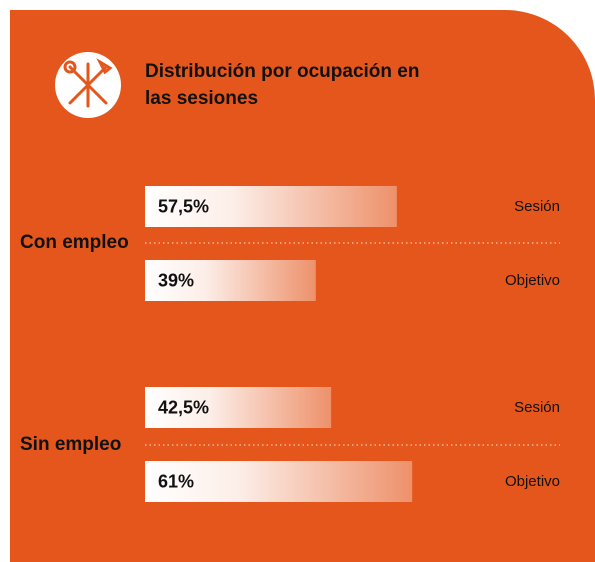 This screenshot has width=595, height=562. What do you see at coordinates (183, 206) in the screenshot?
I see `value-label: 57,5%` at bounding box center [183, 206].